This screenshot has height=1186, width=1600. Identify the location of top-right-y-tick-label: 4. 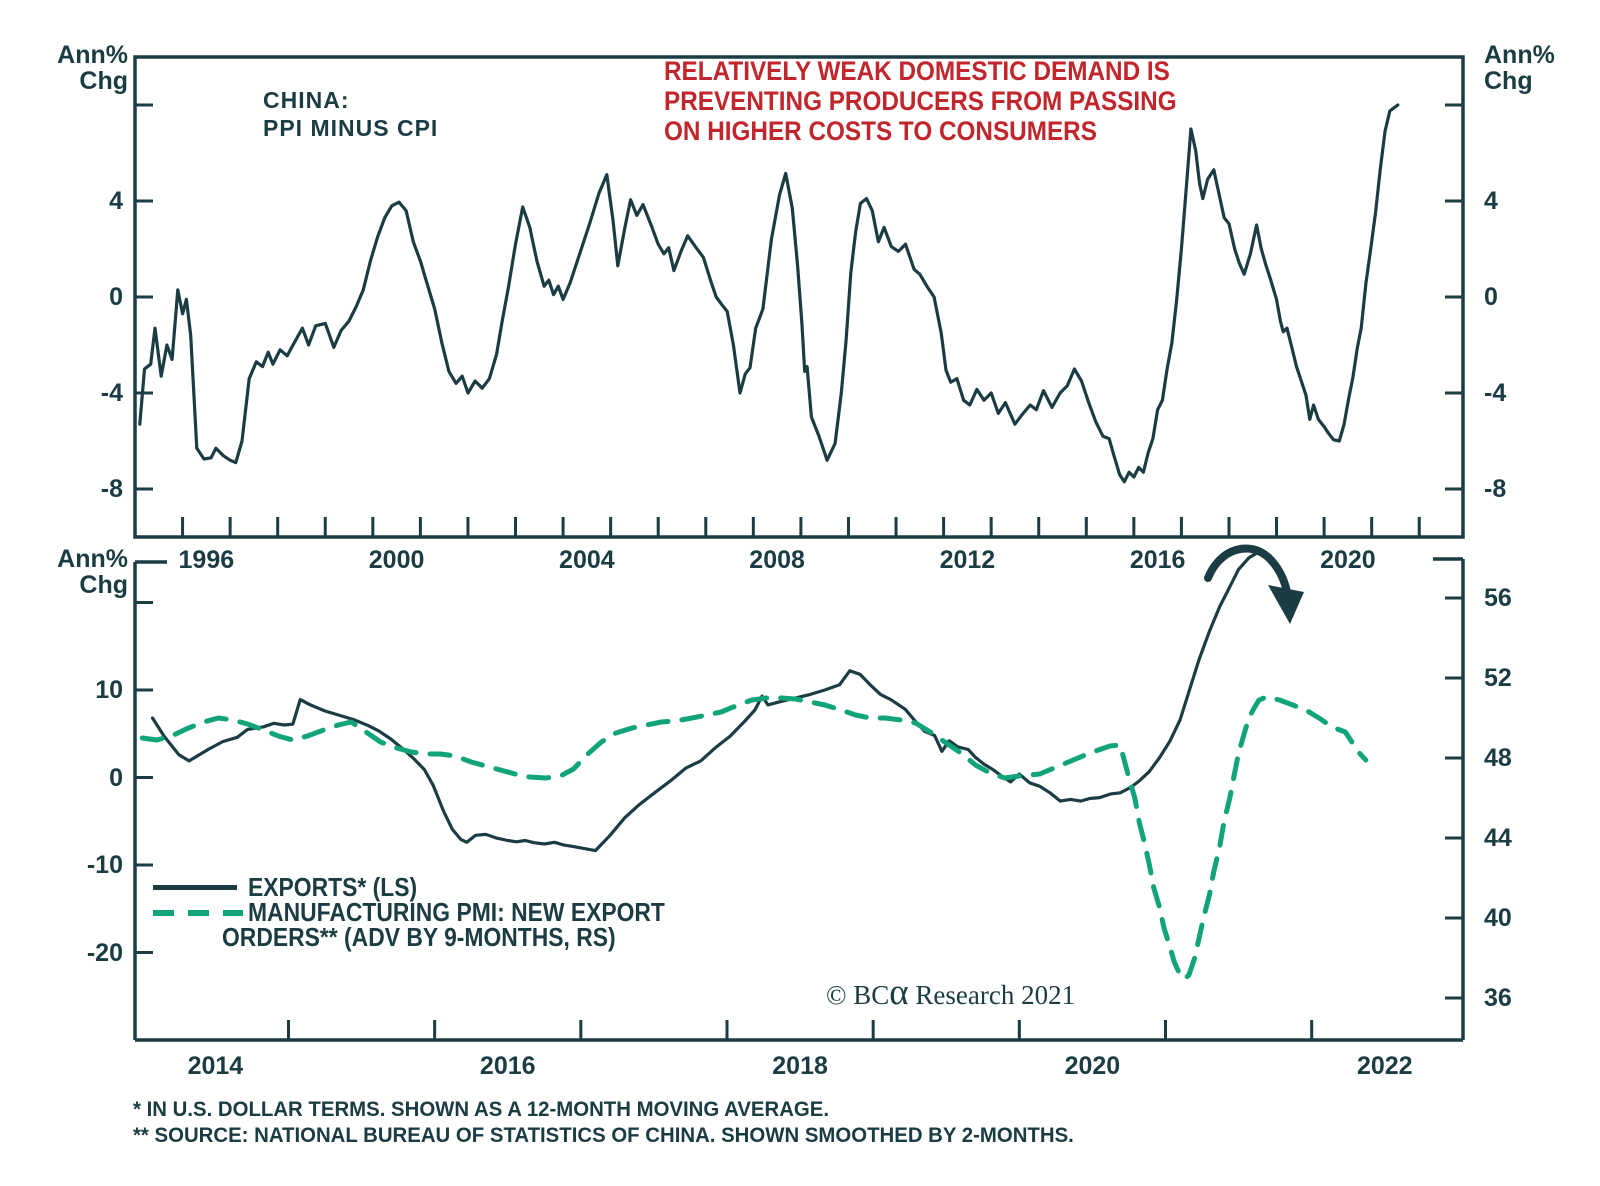
(1491, 201).